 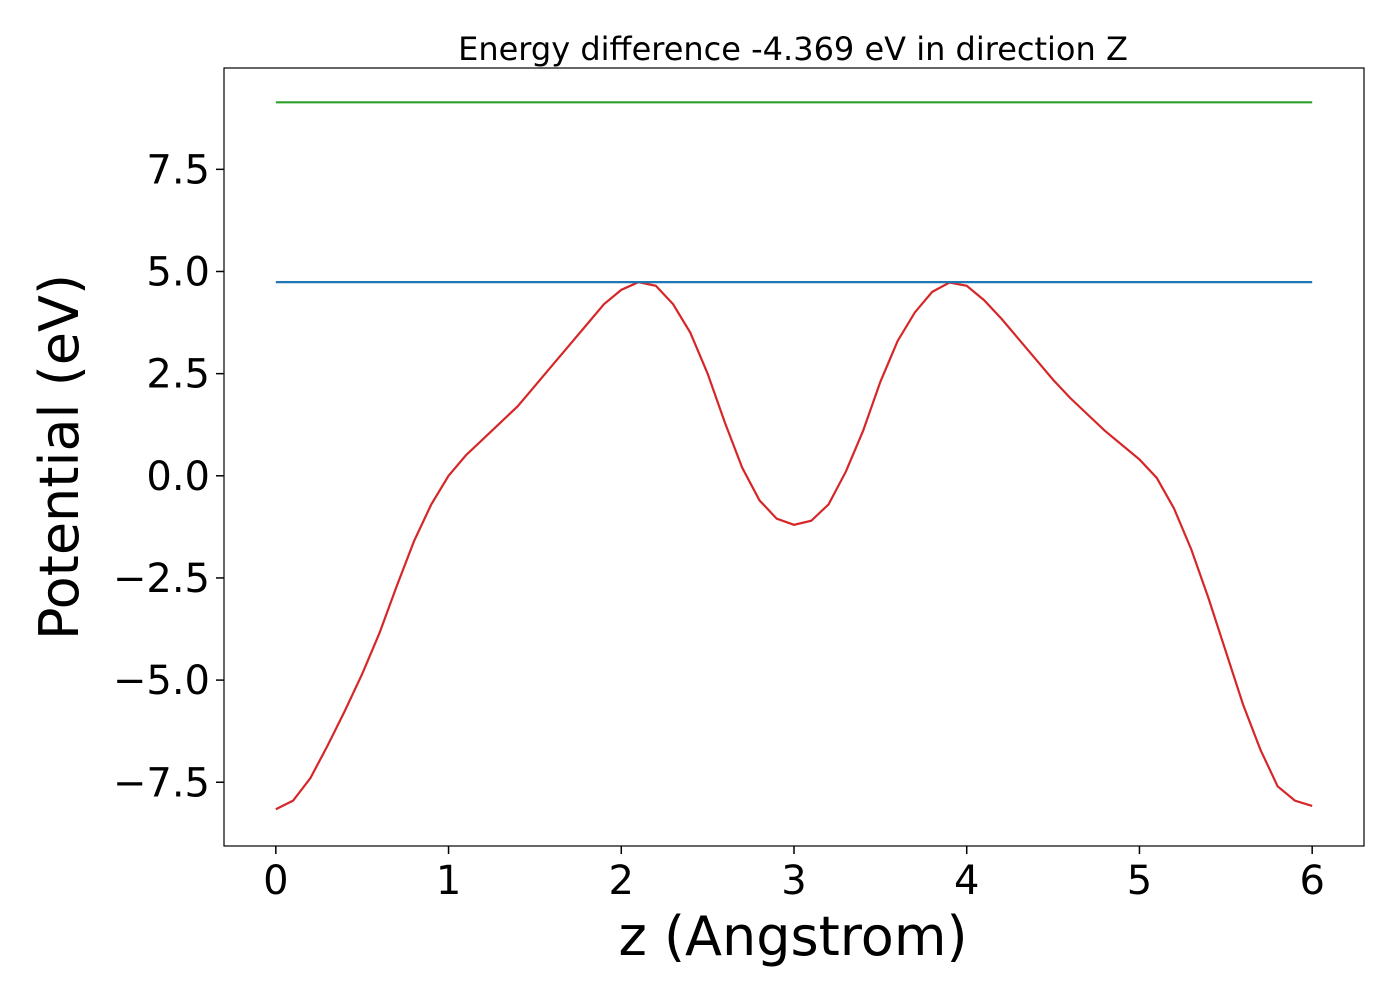 What do you see at coordinates (161, 783) in the screenshot?
I see `y-tick-label: −7.5` at bounding box center [161, 783].